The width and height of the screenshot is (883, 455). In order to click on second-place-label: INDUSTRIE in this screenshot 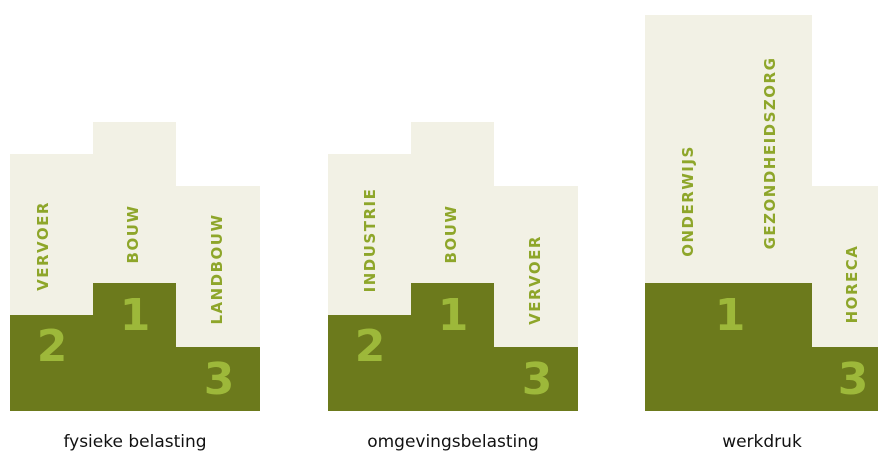, I will do `click(370, 240)`.